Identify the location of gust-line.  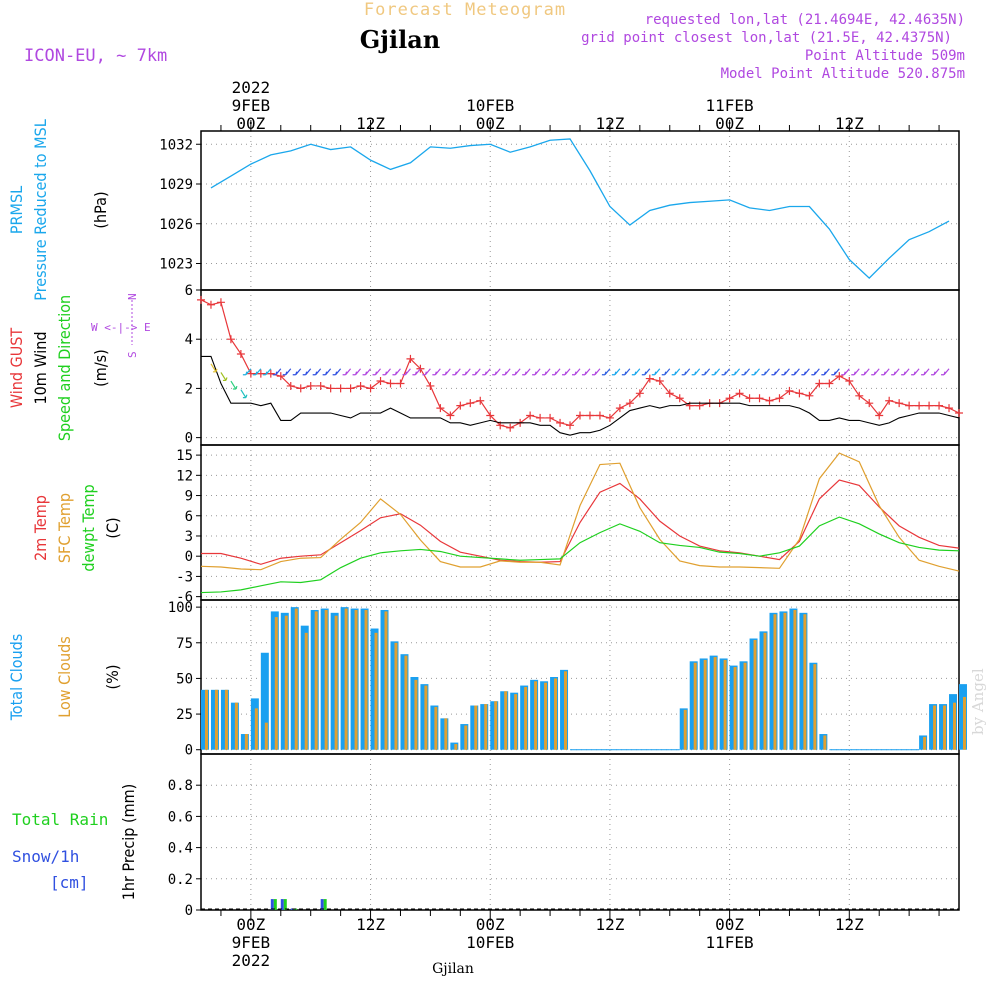
(580, 364).